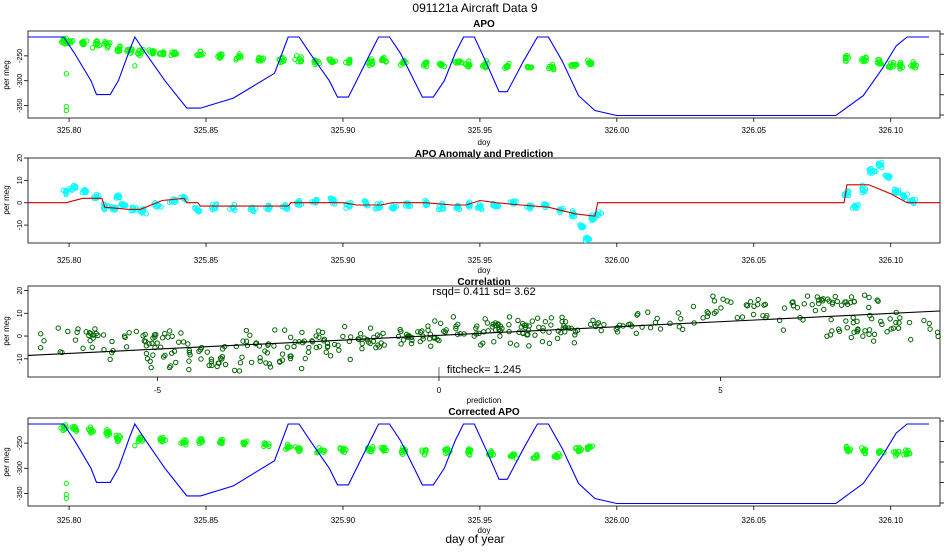 This screenshot has height=555, width=950. What do you see at coordinates (6, 330) in the screenshot?
I see `panel-correlation-ylabel: per meg` at bounding box center [6, 330].